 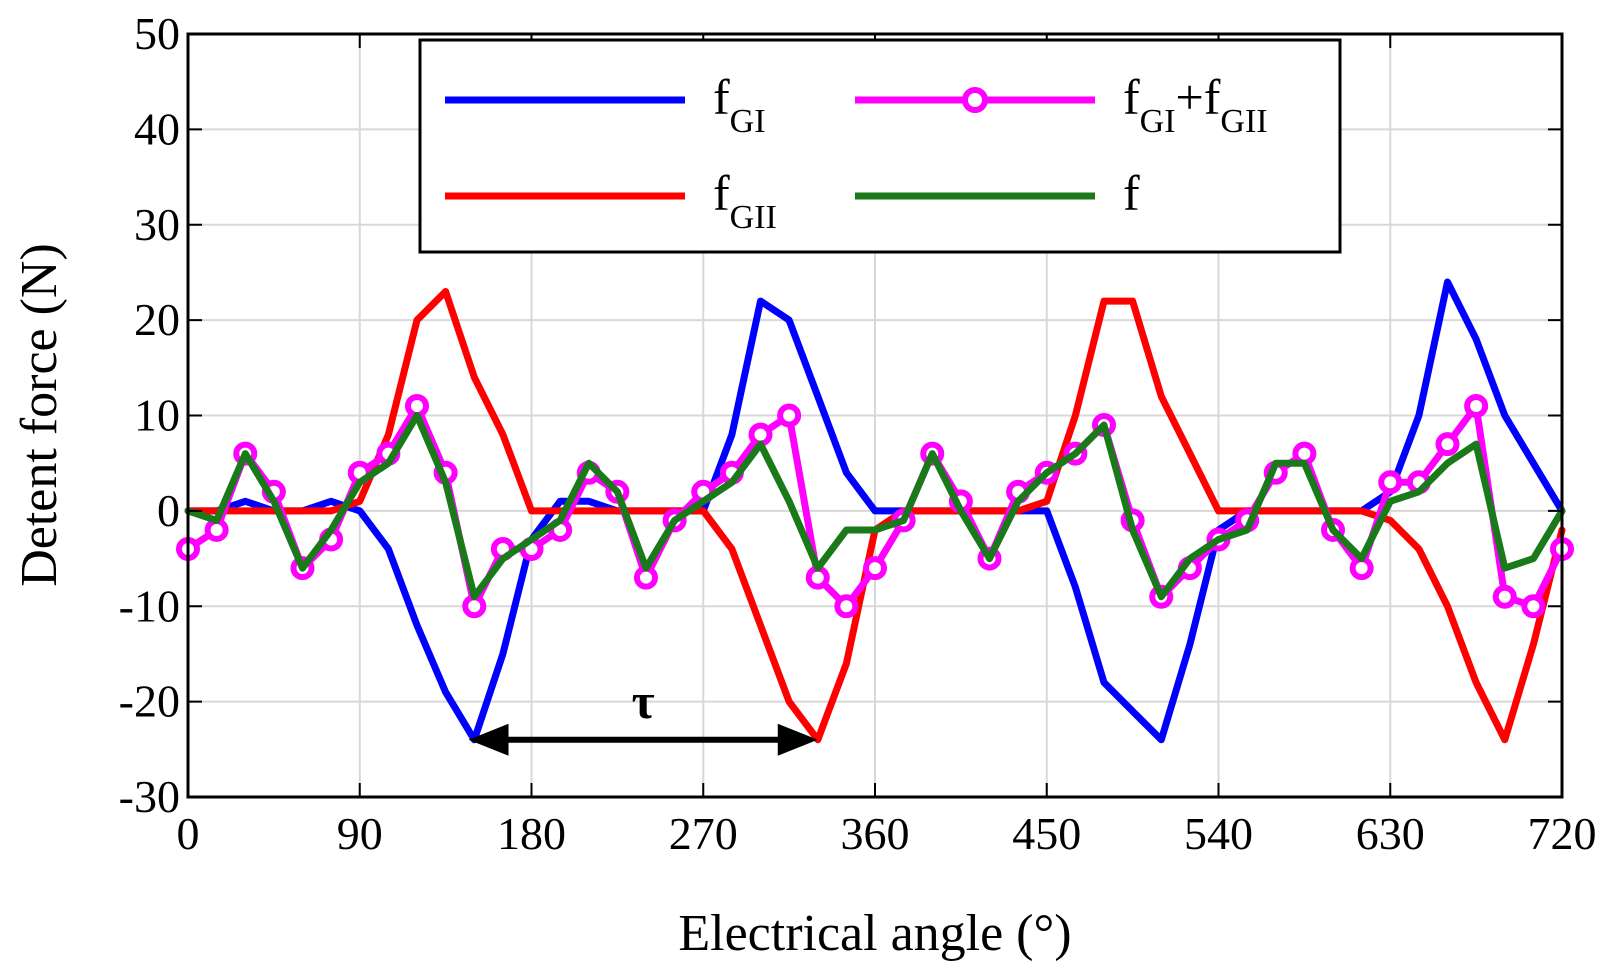 What do you see at coordinates (531, 833) in the screenshot?
I see `x-tick-label: 180` at bounding box center [531, 833].